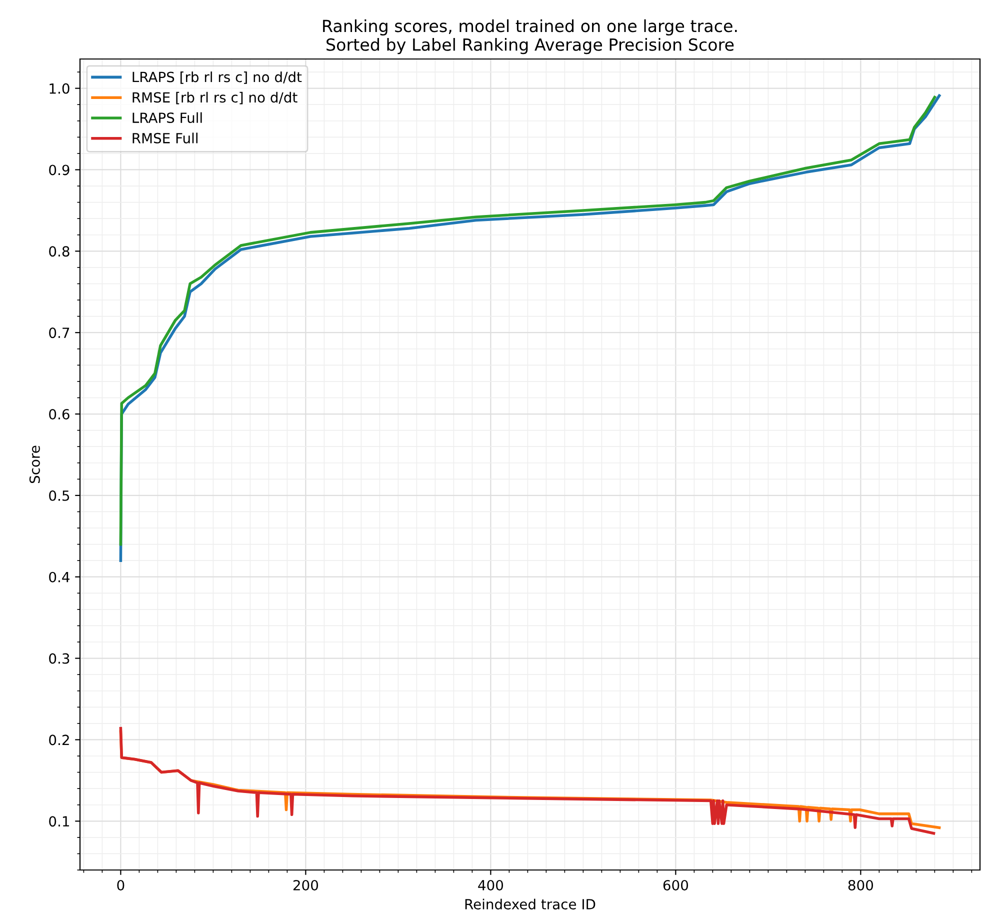  I want to click on legend-label: LRAPS [rb rl rs c] no d/dt, so click(217, 78).